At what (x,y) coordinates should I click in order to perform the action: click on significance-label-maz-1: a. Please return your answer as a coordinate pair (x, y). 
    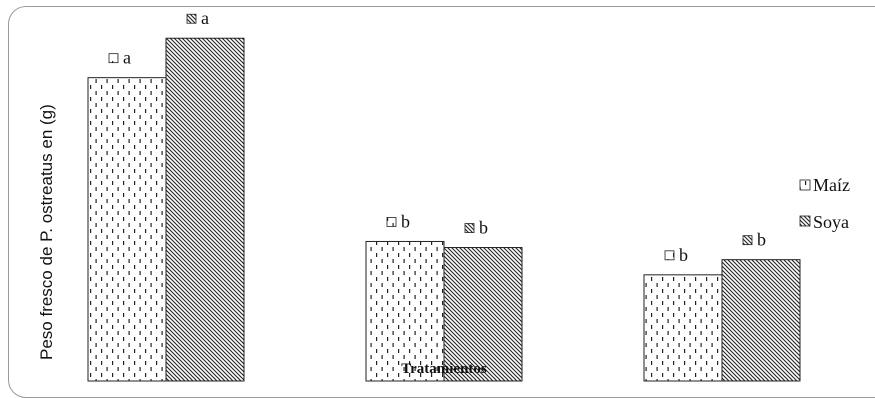
    Looking at the image, I should click on (127, 58).